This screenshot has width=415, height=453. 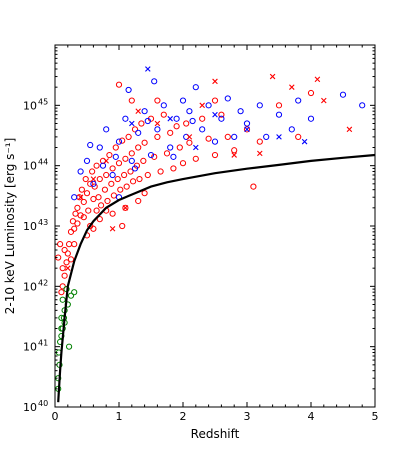 What do you see at coordinates (43, 282) in the screenshot?
I see `y-tick-label-exponent: 42` at bounding box center [43, 282].